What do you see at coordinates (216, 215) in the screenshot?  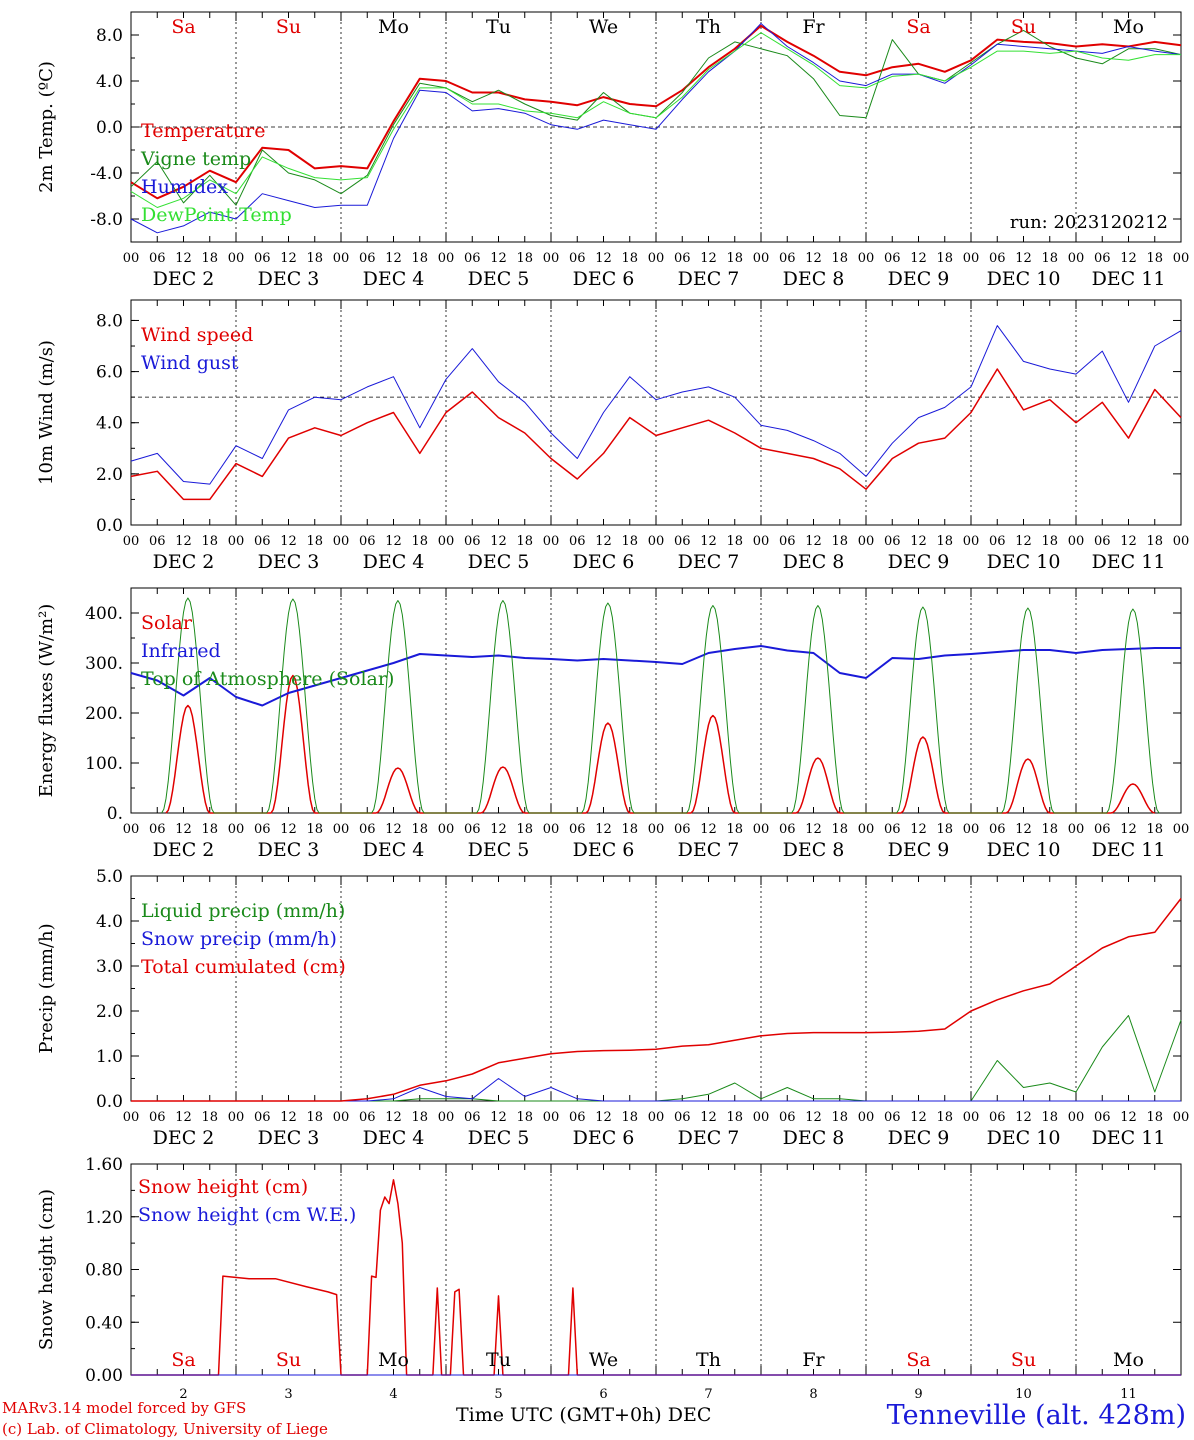 I see `legend-entry: DewPoint Temp` at bounding box center [216, 215].